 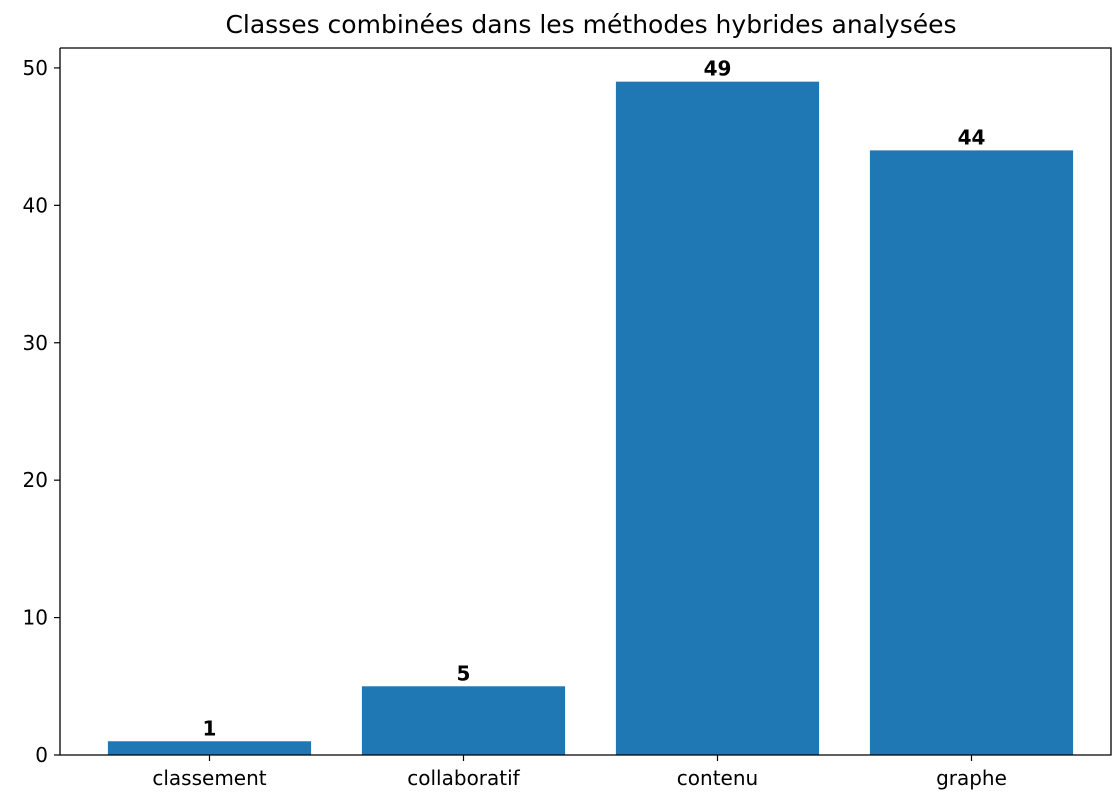 What do you see at coordinates (717, 778) in the screenshot?
I see `x-tick-label: contenu` at bounding box center [717, 778].